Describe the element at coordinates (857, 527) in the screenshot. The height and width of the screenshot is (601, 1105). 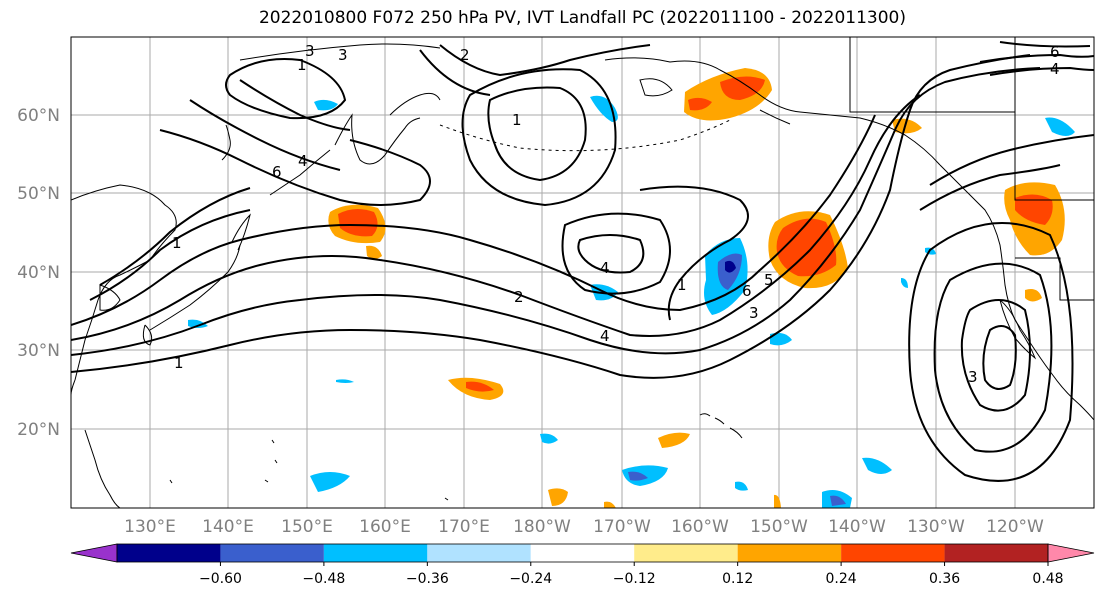
I see `lon-label: 140°W` at that location.